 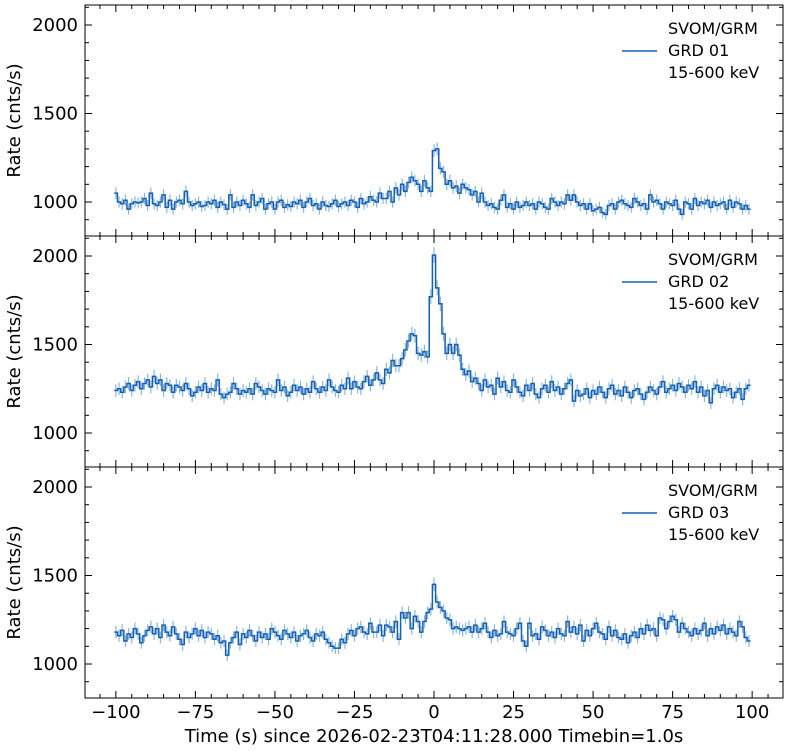 I want to click on legend-label: GRD 02, so click(x=698, y=281).